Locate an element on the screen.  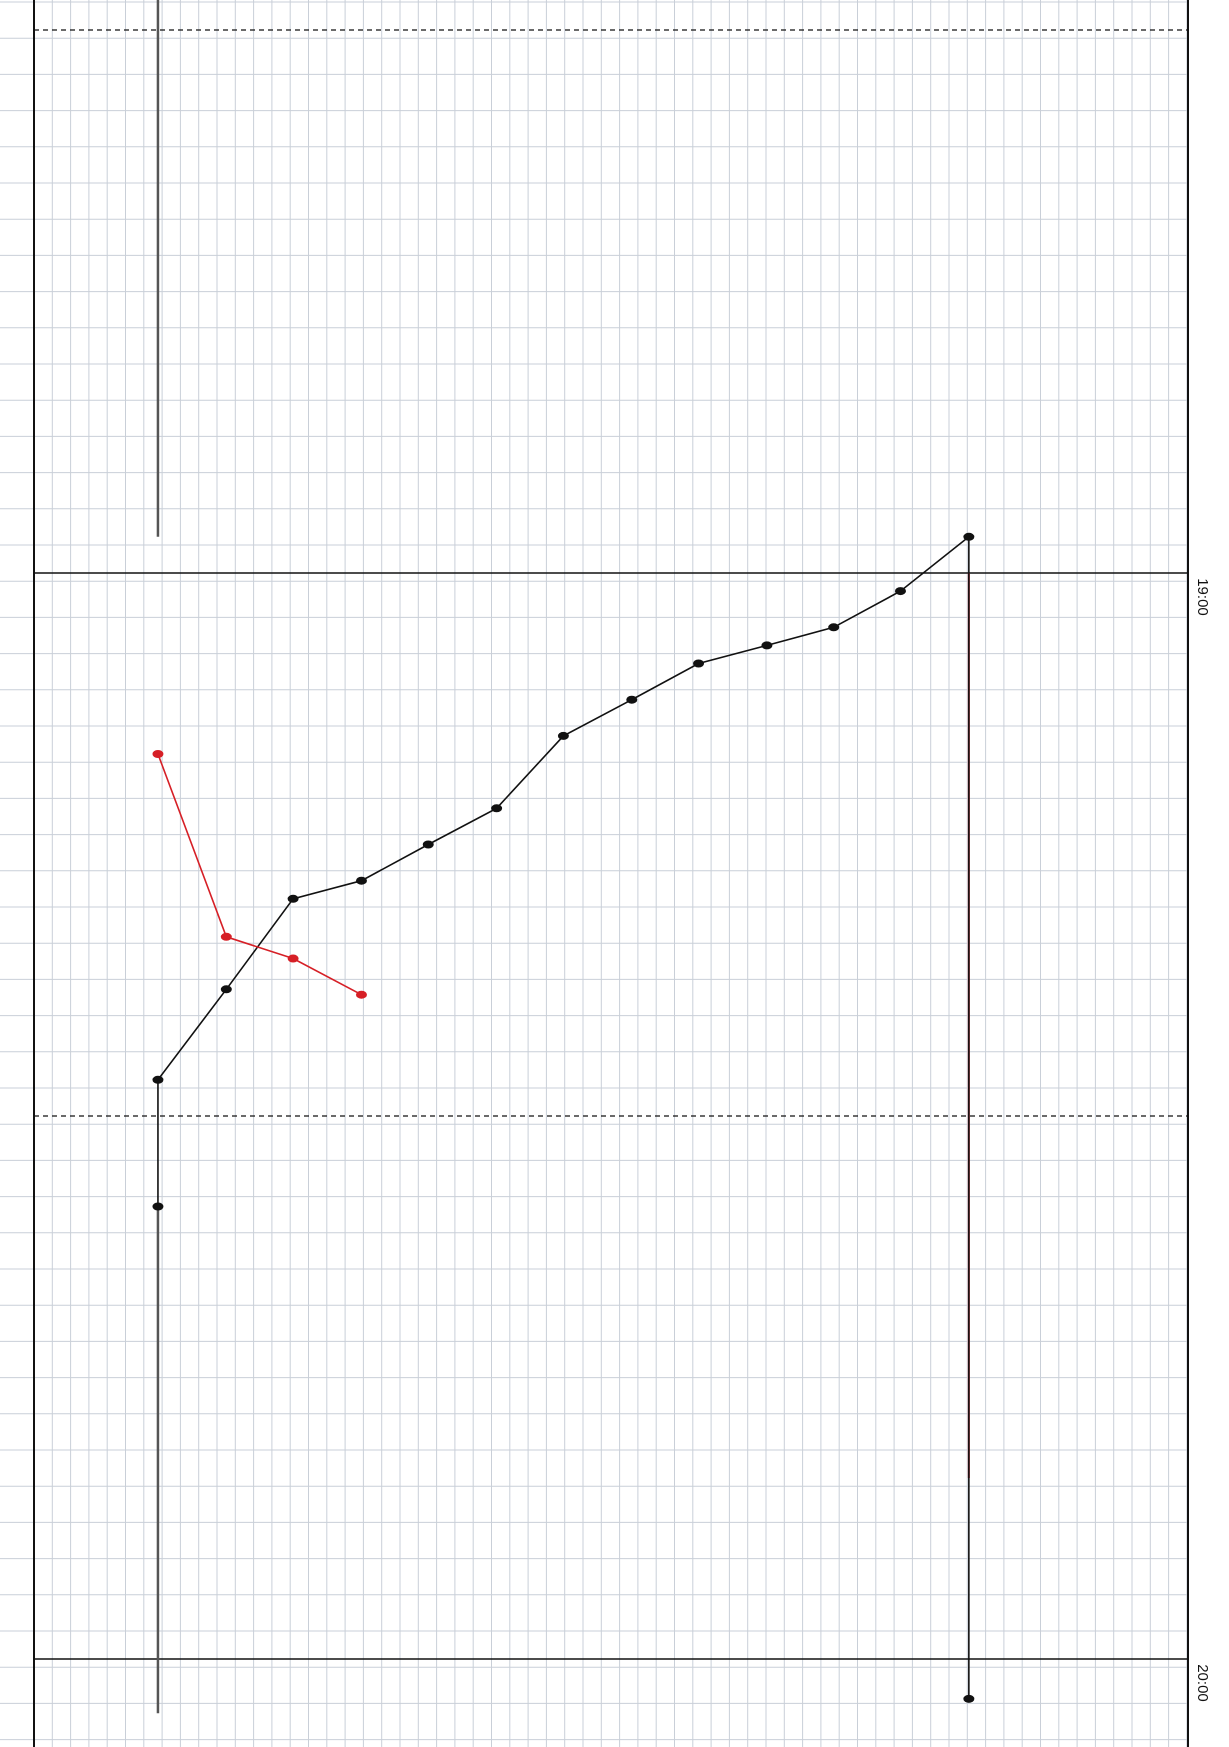
red-series-line is located at coordinates (259, 874).